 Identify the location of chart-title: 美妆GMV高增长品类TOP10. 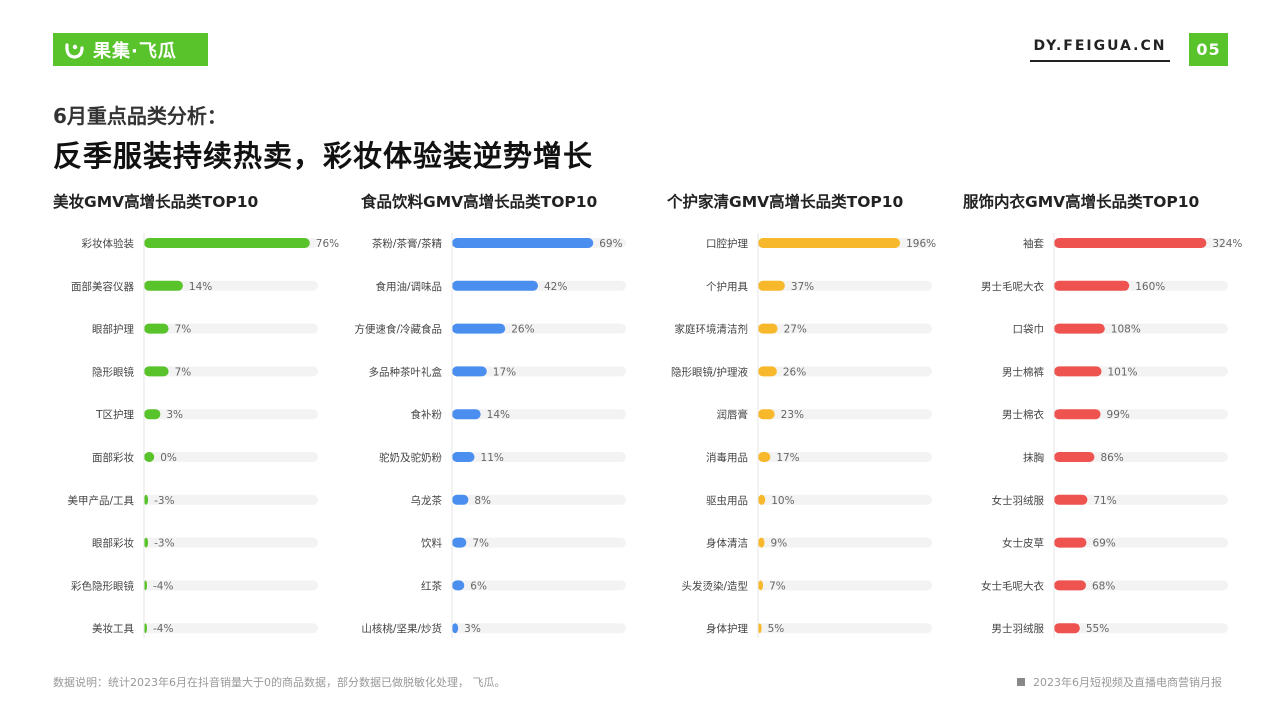
(156, 202).